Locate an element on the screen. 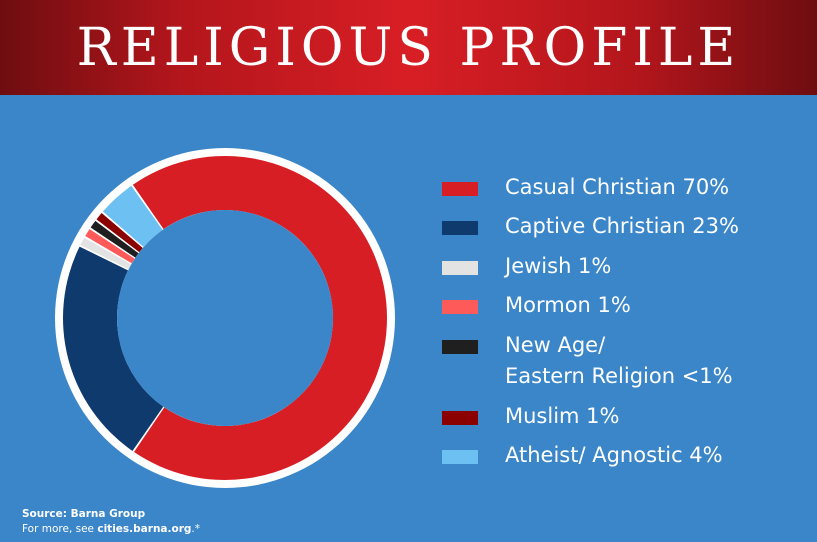 This screenshot has height=542, width=817. slice-new-age-eastern-religion is located at coordinates (114, 239).